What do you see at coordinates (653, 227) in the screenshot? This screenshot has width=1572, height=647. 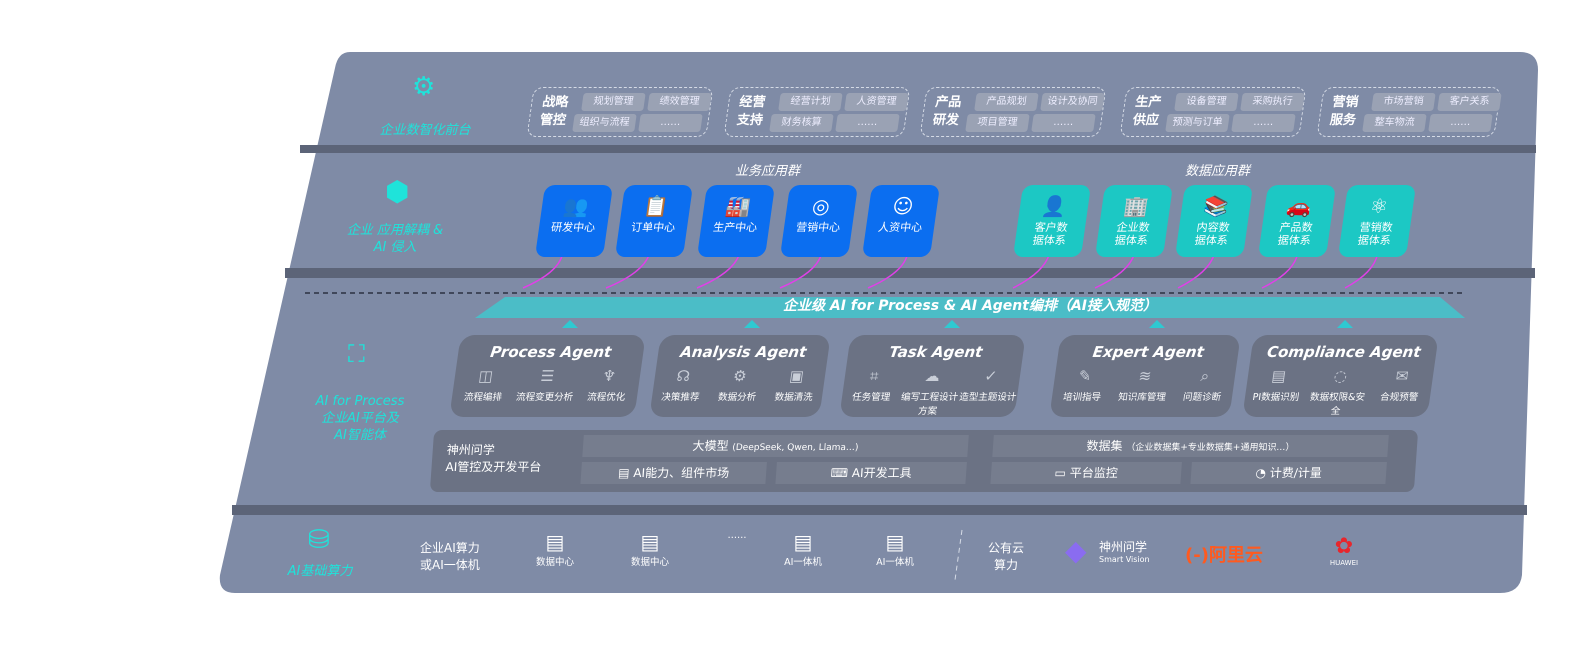 I see `tile-label: 订单中心` at bounding box center [653, 227].